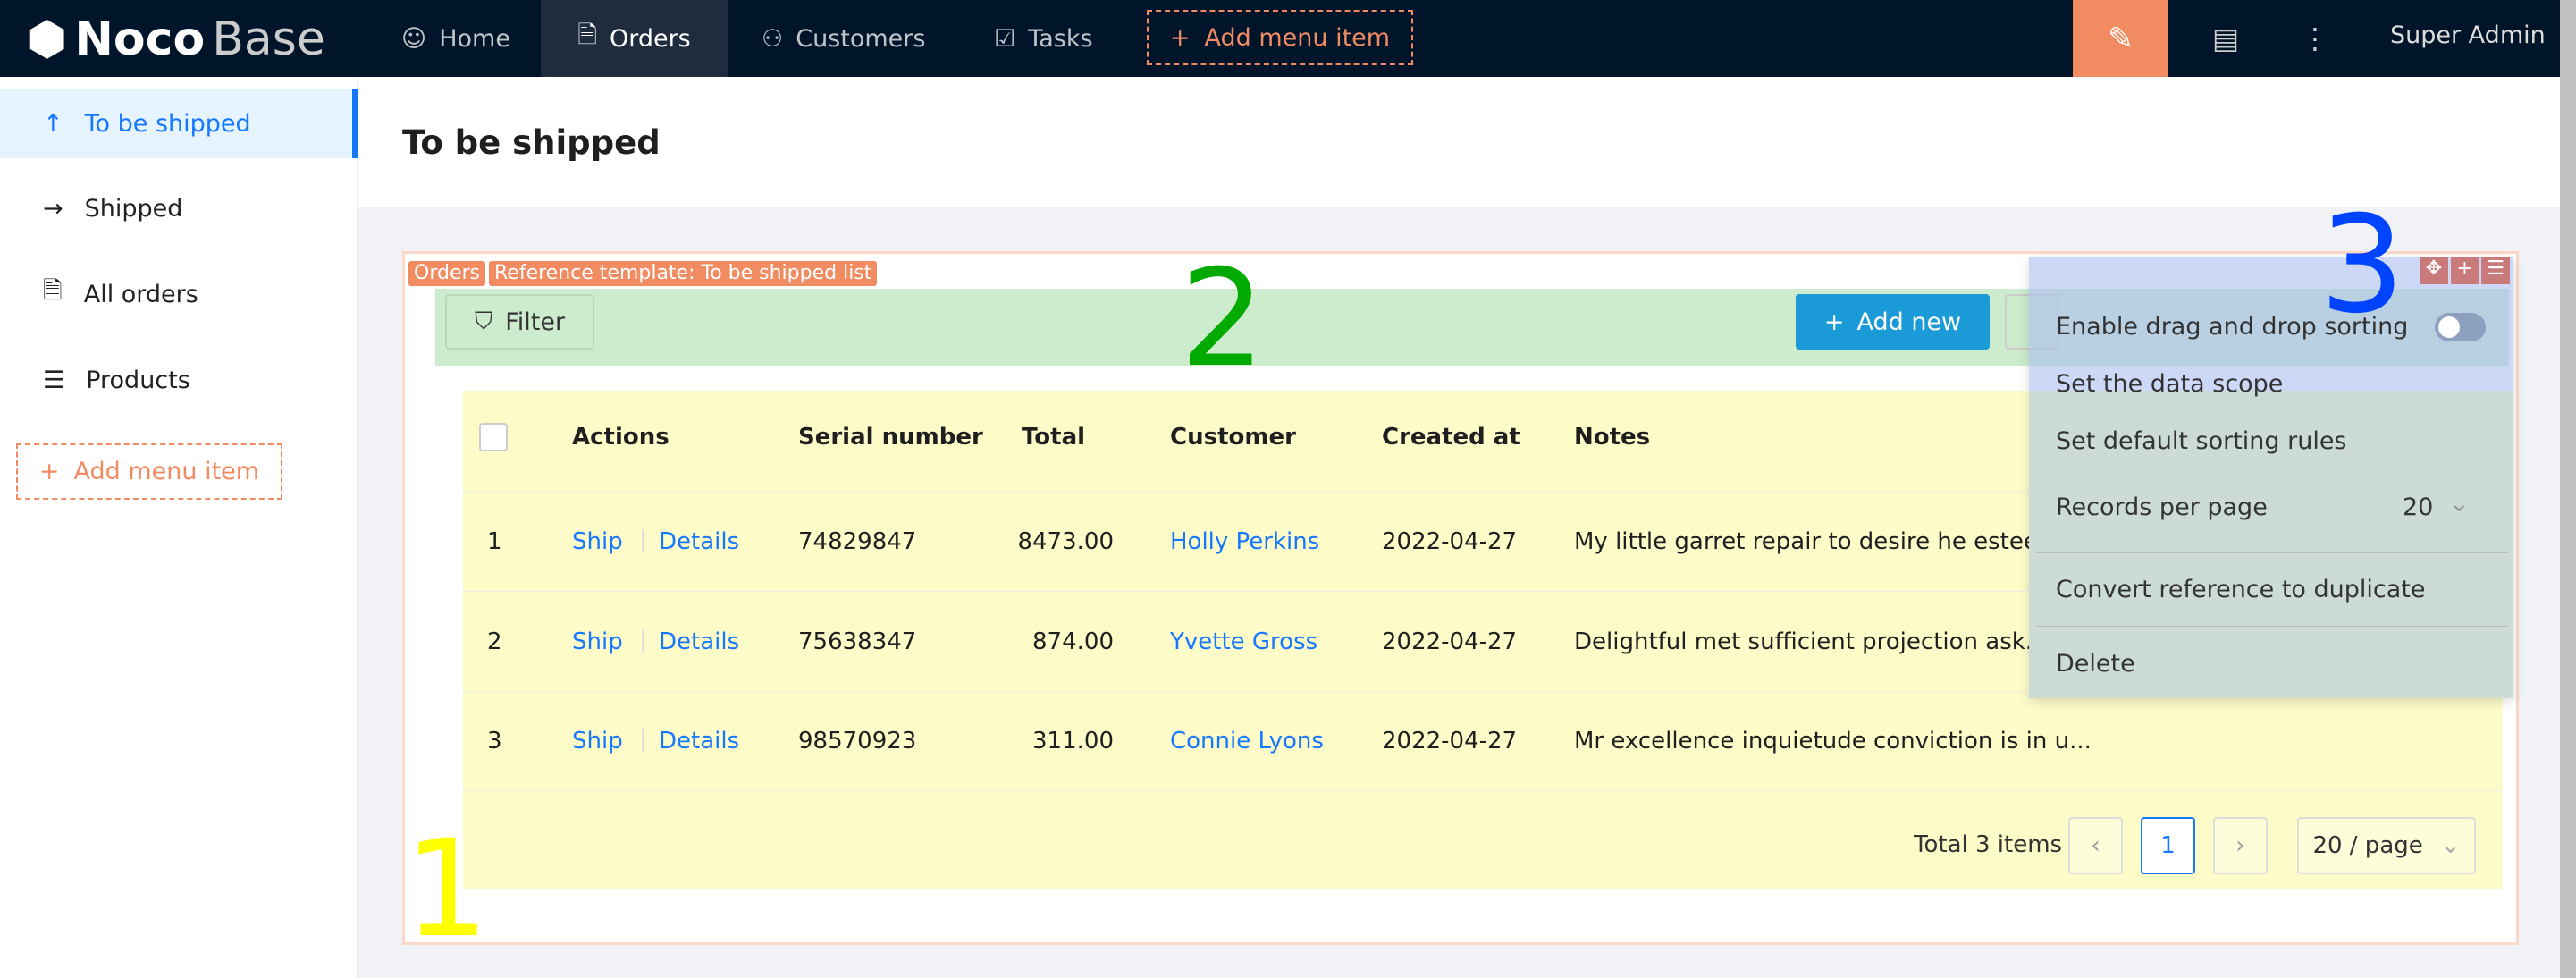 Image resolution: width=2576 pixels, height=978 pixels. What do you see at coordinates (2233, 327) in the screenshot?
I see `menu-item-drag-sort: Enable drag and drop sorting` at bounding box center [2233, 327].